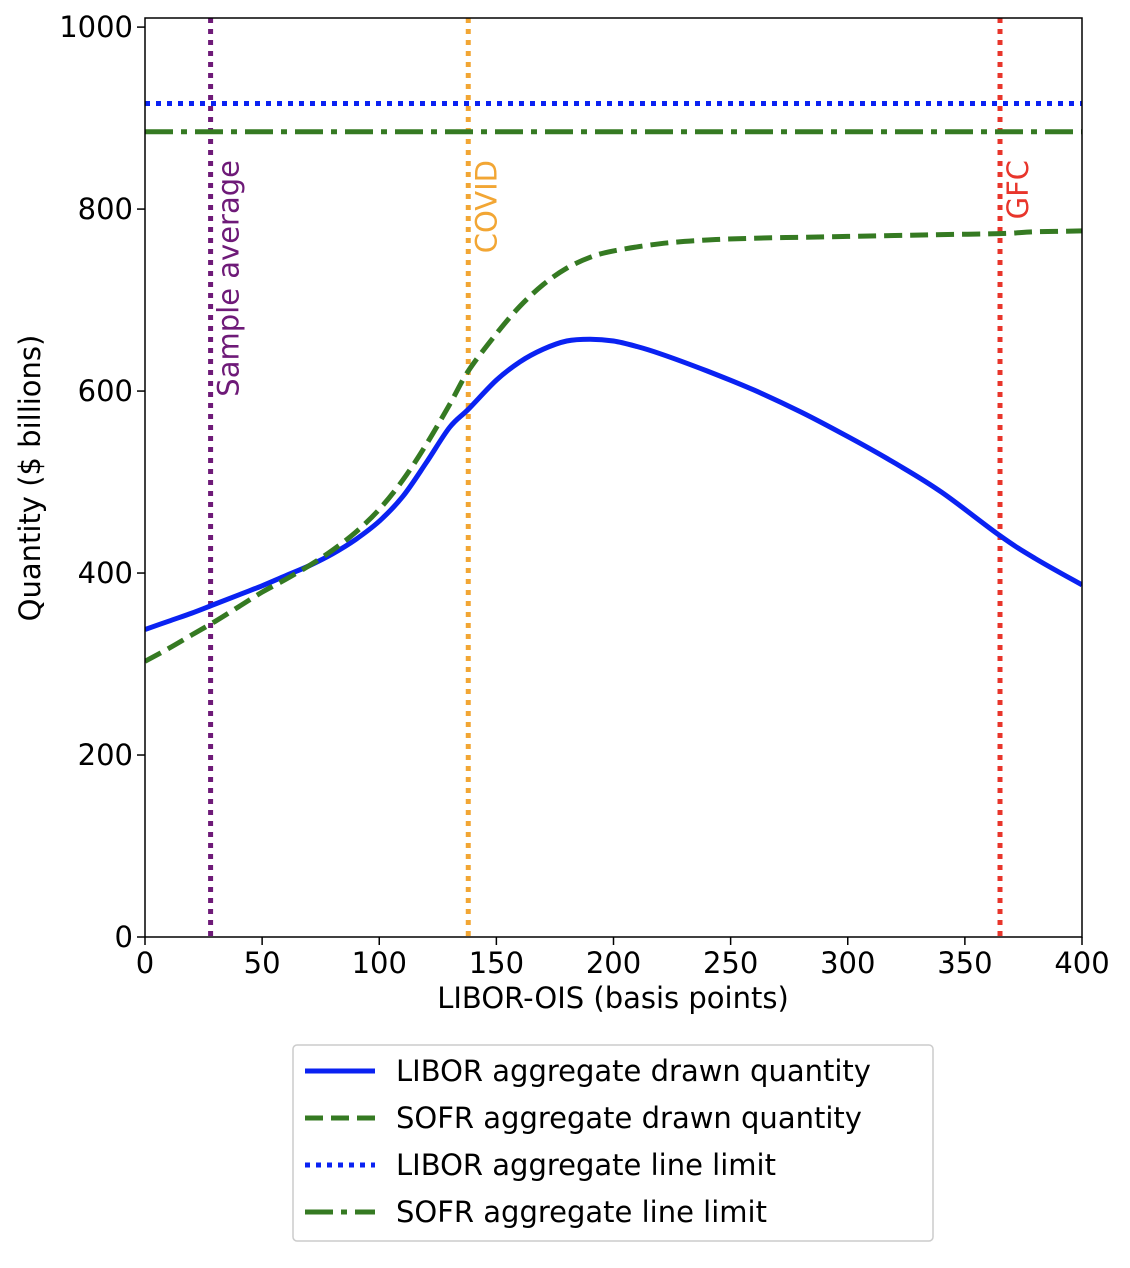  Describe the element at coordinates (613, 963) in the screenshot. I see `x-tick-label: 200` at that location.